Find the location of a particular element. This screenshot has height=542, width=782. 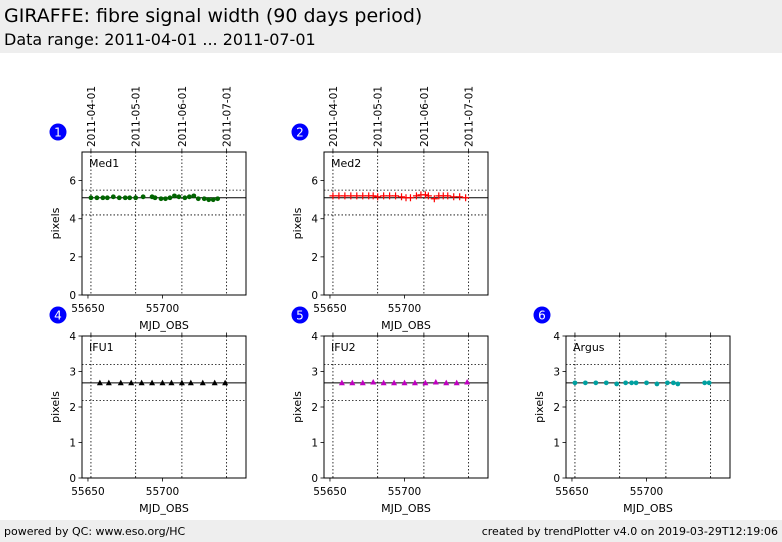

footer-powered-by: powered by QC: www.eso.org/HC is located at coordinates (95, 531).